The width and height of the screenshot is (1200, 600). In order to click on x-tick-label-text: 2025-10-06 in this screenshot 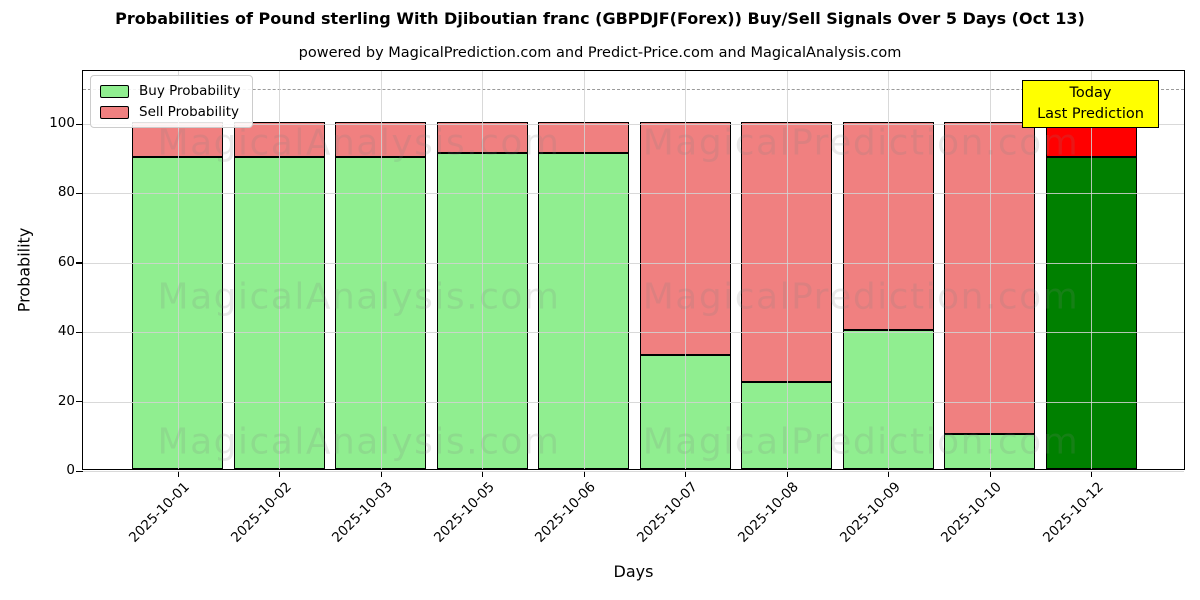, I will do `click(565, 512)`.